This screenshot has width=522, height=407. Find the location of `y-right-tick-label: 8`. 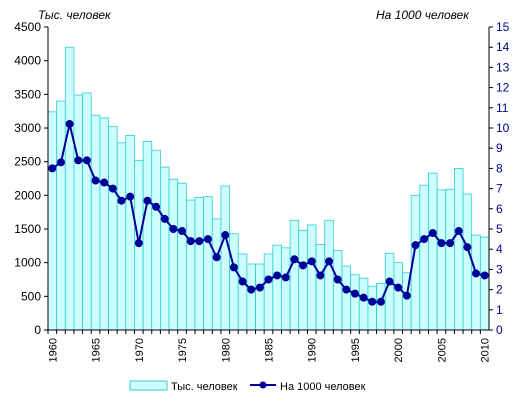

y-right-tick-label: 8 is located at coordinates (499, 168).